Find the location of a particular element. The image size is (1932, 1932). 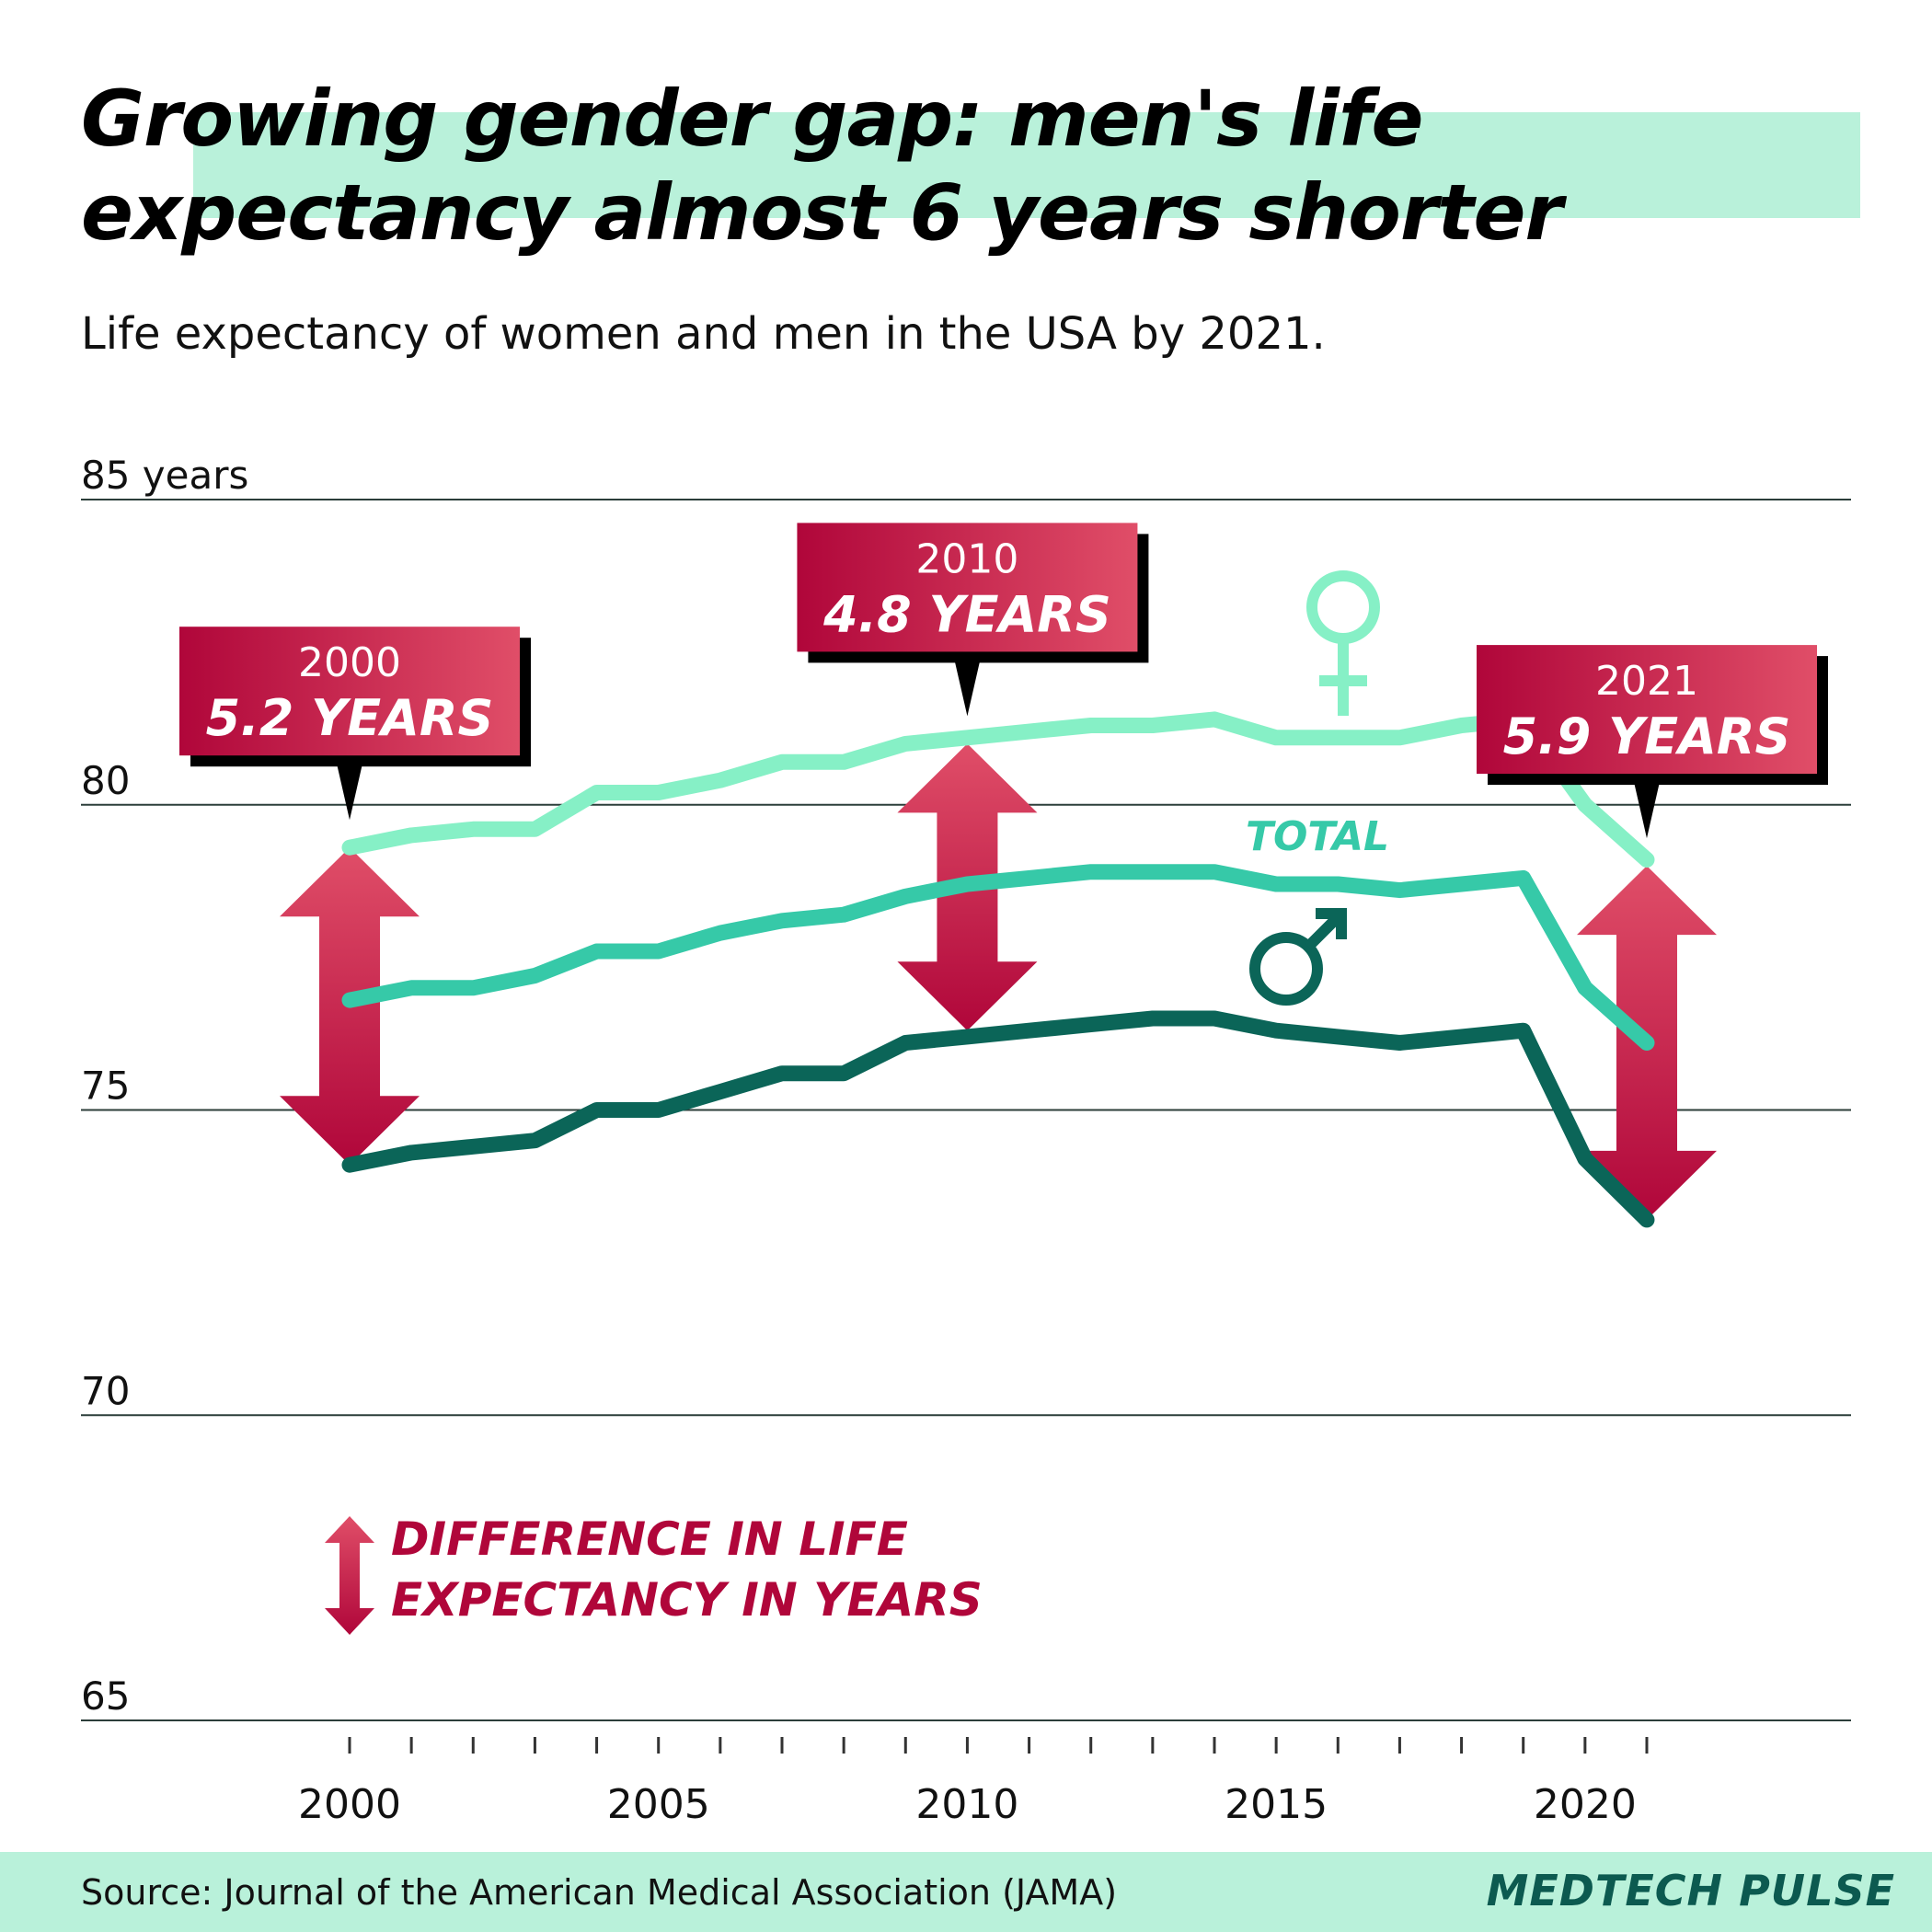

x-axis: 2000 2005 2010 2015 2020 is located at coordinates (974, 1782).